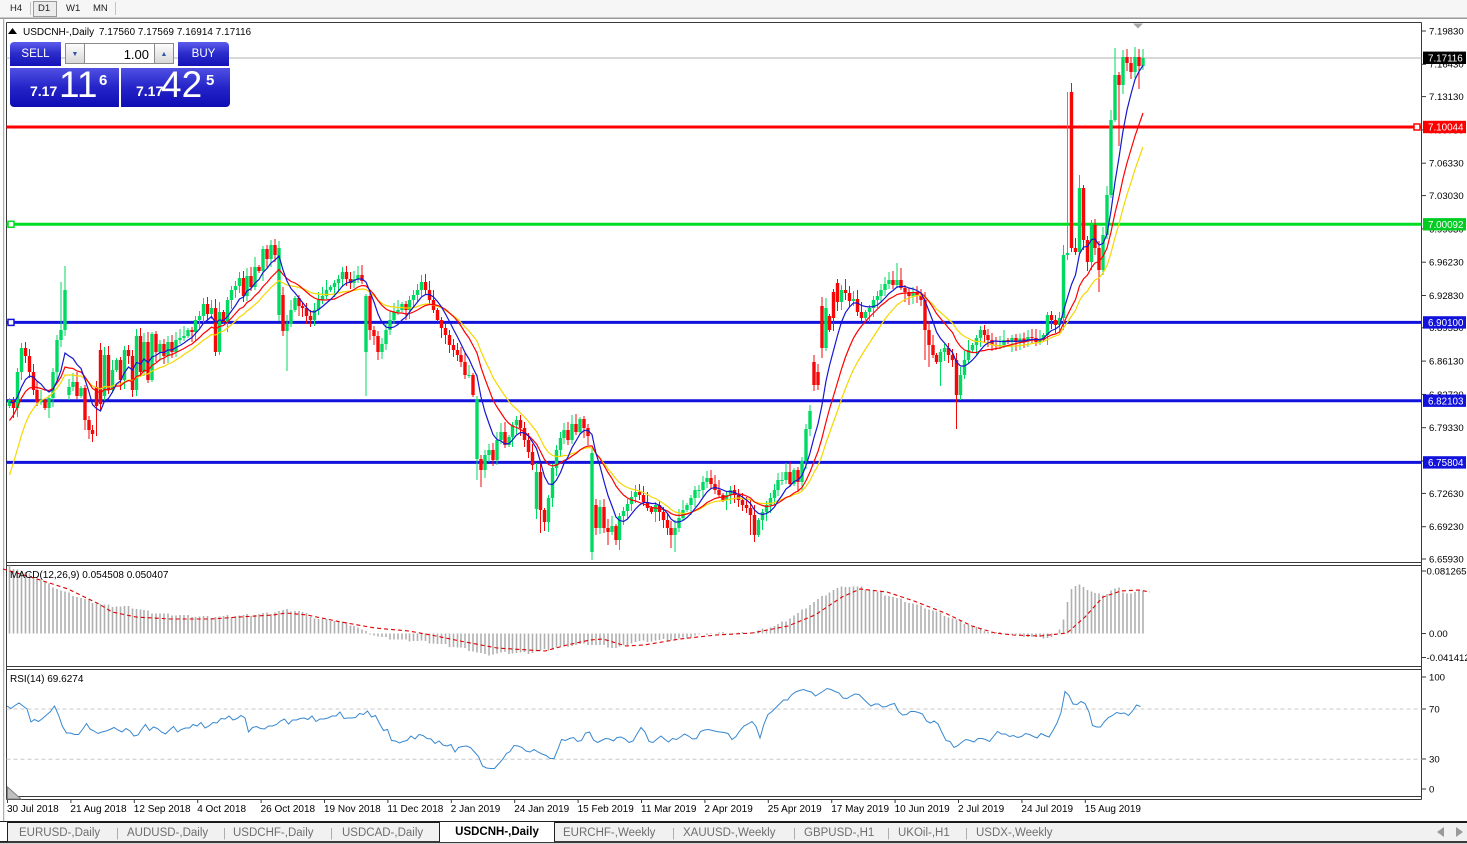 This screenshot has width=1467, height=844. What do you see at coordinates (288, 809) in the screenshot?
I see `svg-text: 26 Oct 2018` at bounding box center [288, 809].